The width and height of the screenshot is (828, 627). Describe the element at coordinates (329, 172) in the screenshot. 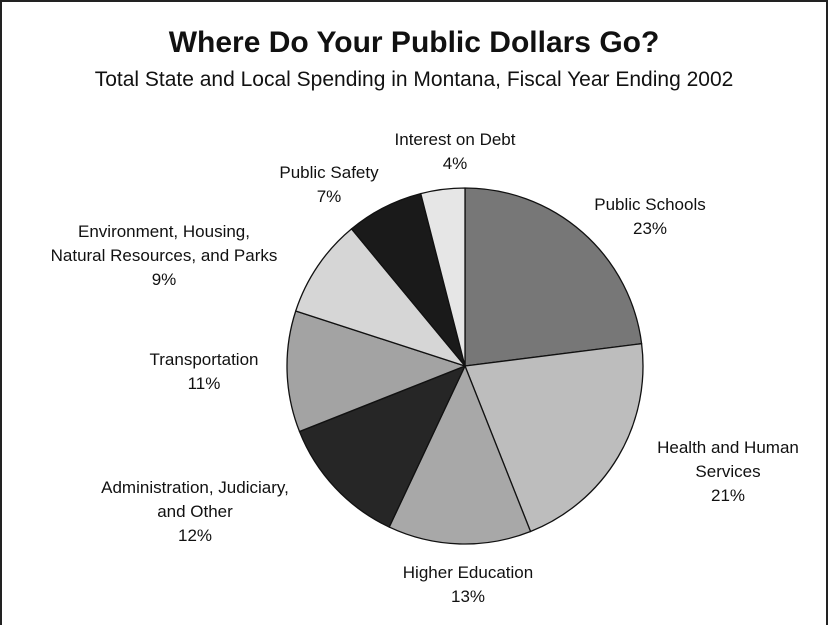

I see `slice-category-label: Public Safety` at that location.